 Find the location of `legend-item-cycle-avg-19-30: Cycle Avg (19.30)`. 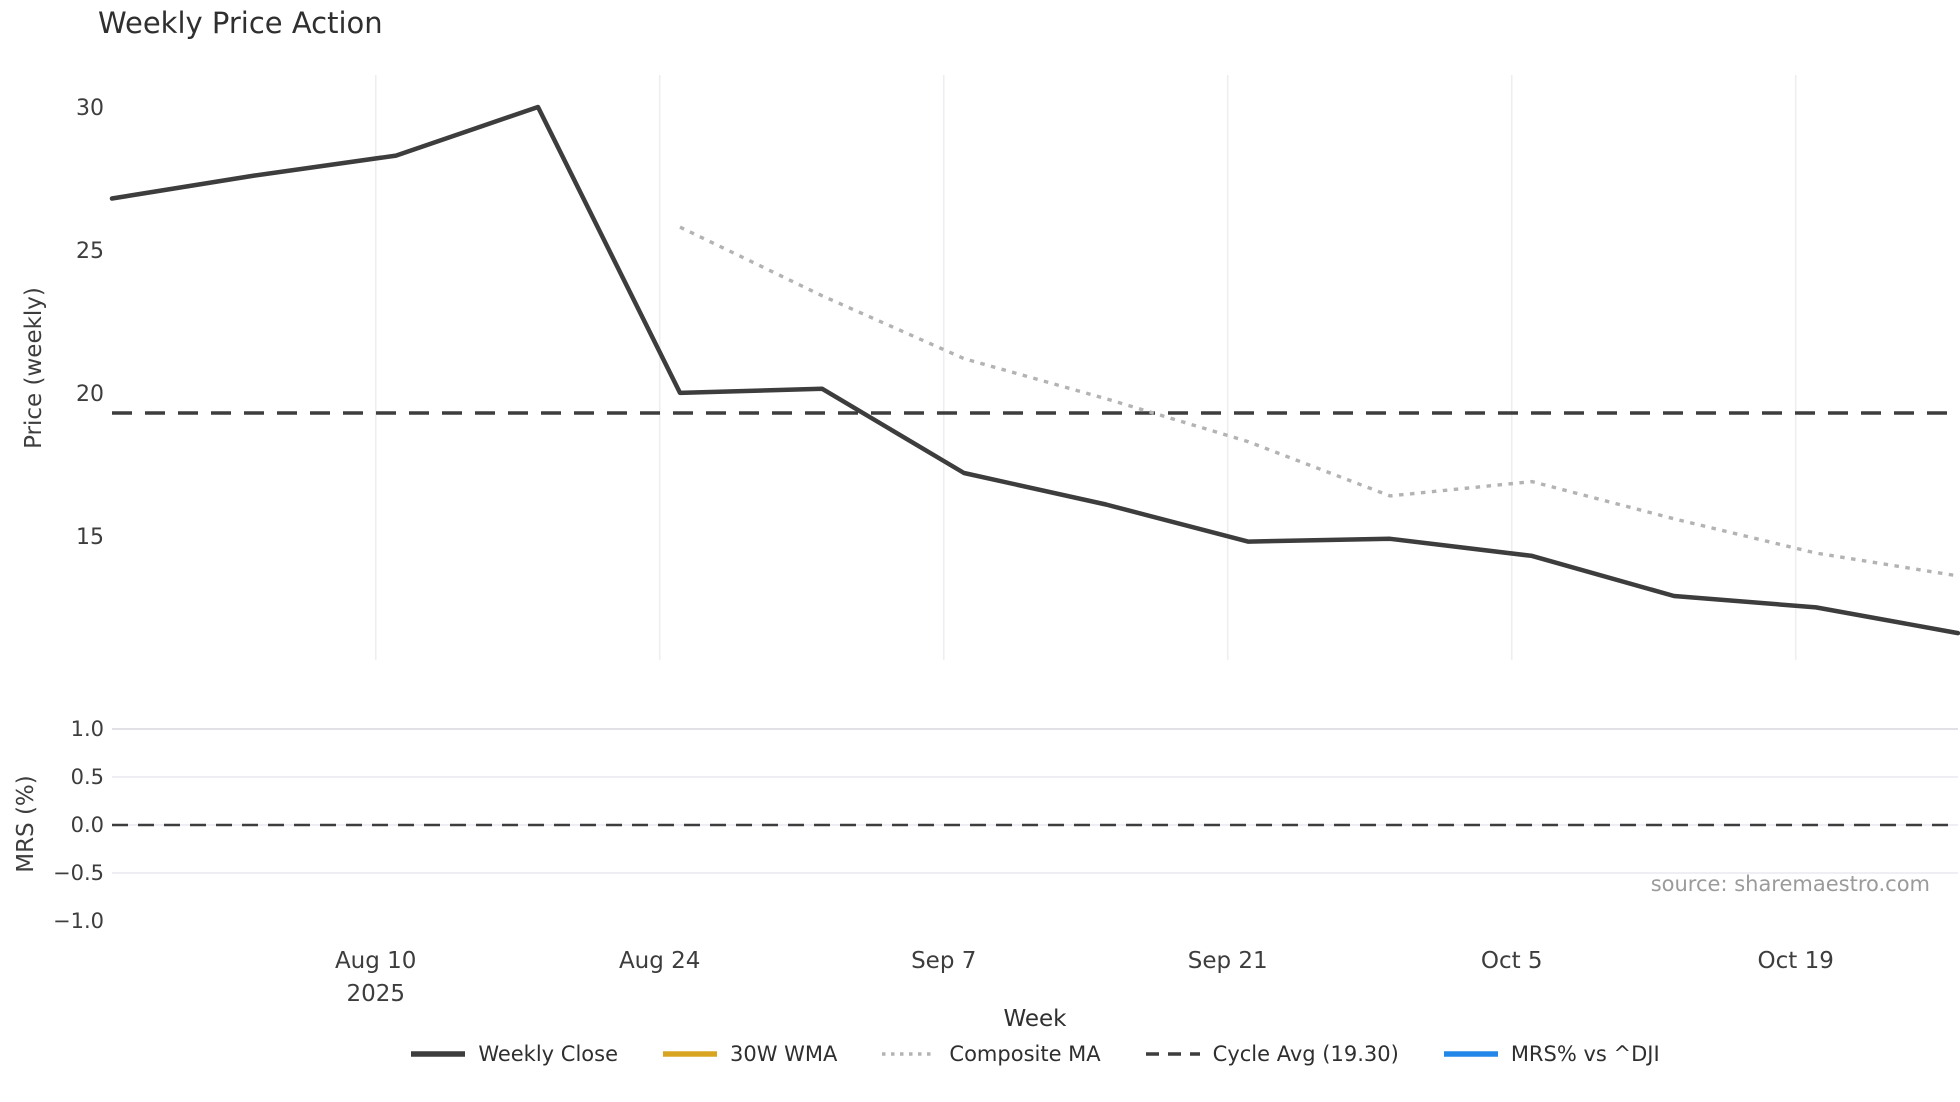

legend-item-cycle-avg-19-30: Cycle Avg (19.30) is located at coordinates (1272, 1054).